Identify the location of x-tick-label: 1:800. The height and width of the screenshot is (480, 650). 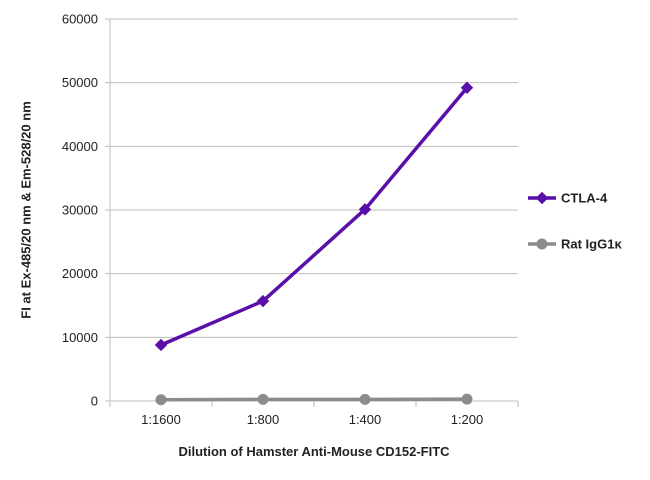
(263, 419).